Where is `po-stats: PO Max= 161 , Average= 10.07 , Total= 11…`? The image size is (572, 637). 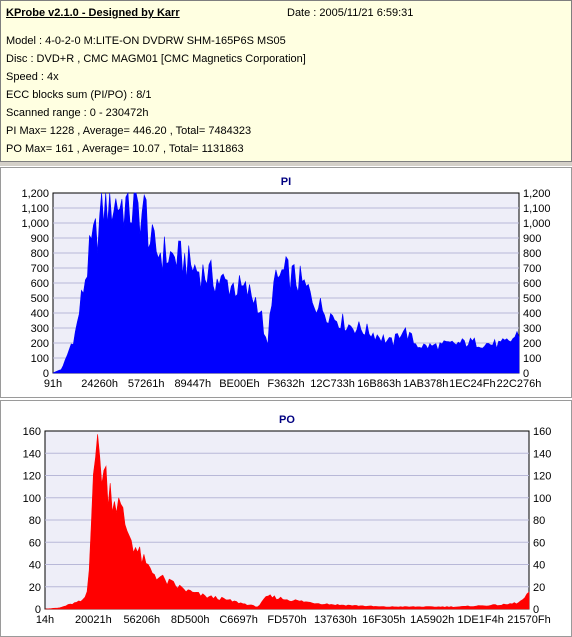 po-stats: PO Max= 161 , Average= 10.07 , Total= 11… is located at coordinates (125, 149).